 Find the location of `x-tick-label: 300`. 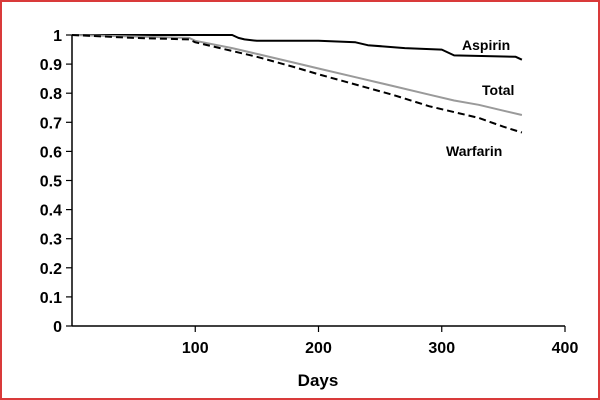

x-tick-label: 300 is located at coordinates (441, 348).